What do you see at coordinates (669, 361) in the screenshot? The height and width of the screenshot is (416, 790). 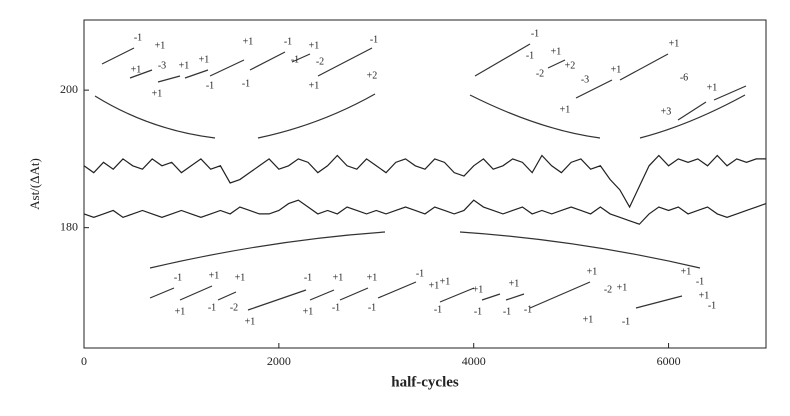 I see `x-tick-label: 6000` at bounding box center [669, 361].